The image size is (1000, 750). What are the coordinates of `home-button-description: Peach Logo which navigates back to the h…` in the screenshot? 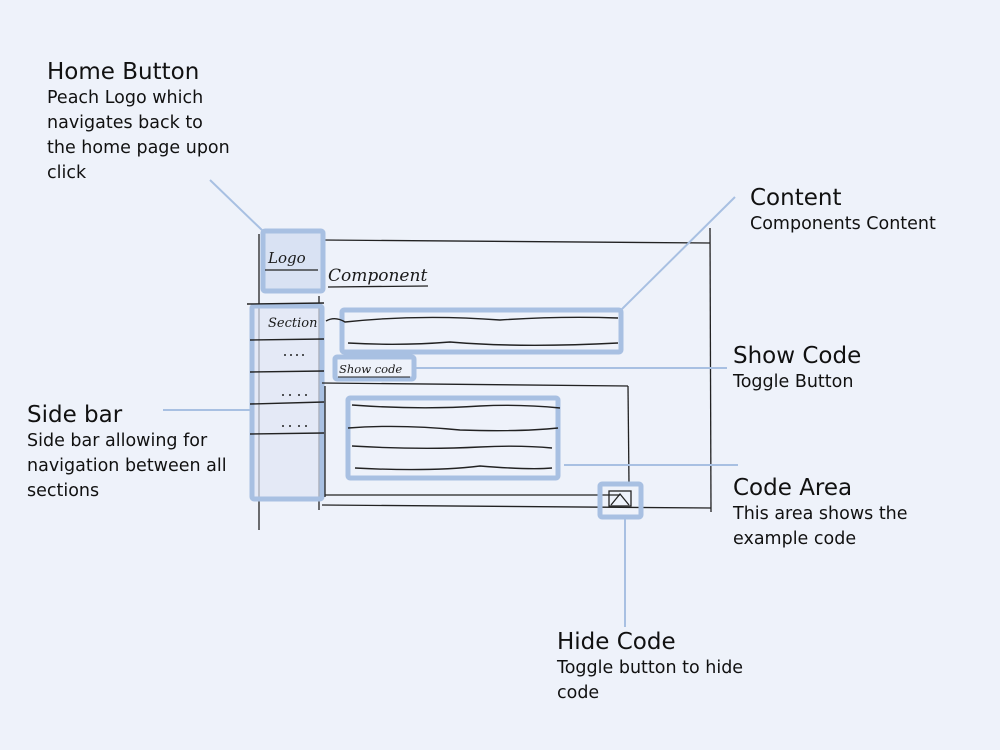 It's located at (138, 135).